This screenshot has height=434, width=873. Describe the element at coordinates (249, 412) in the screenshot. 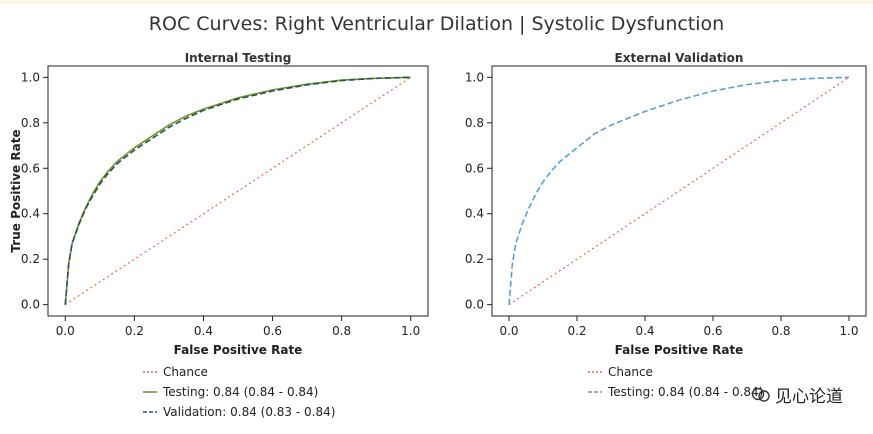

I see `left-legend-label-validation: Validation: 0.84 (0.83 - 0.84)` at that location.